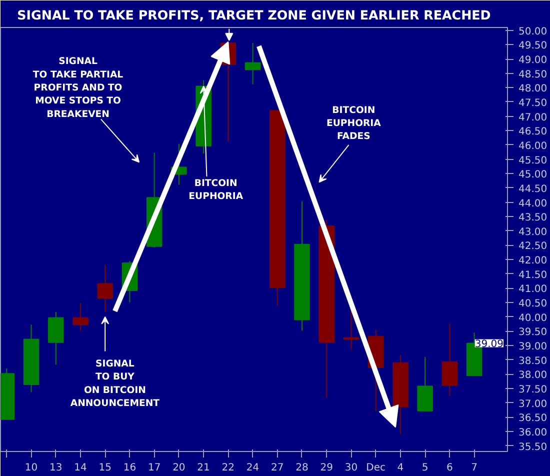 This screenshot has height=476, width=550. What do you see at coordinates (302, 468) in the screenshot?
I see `x-tick-label: 28` at bounding box center [302, 468].